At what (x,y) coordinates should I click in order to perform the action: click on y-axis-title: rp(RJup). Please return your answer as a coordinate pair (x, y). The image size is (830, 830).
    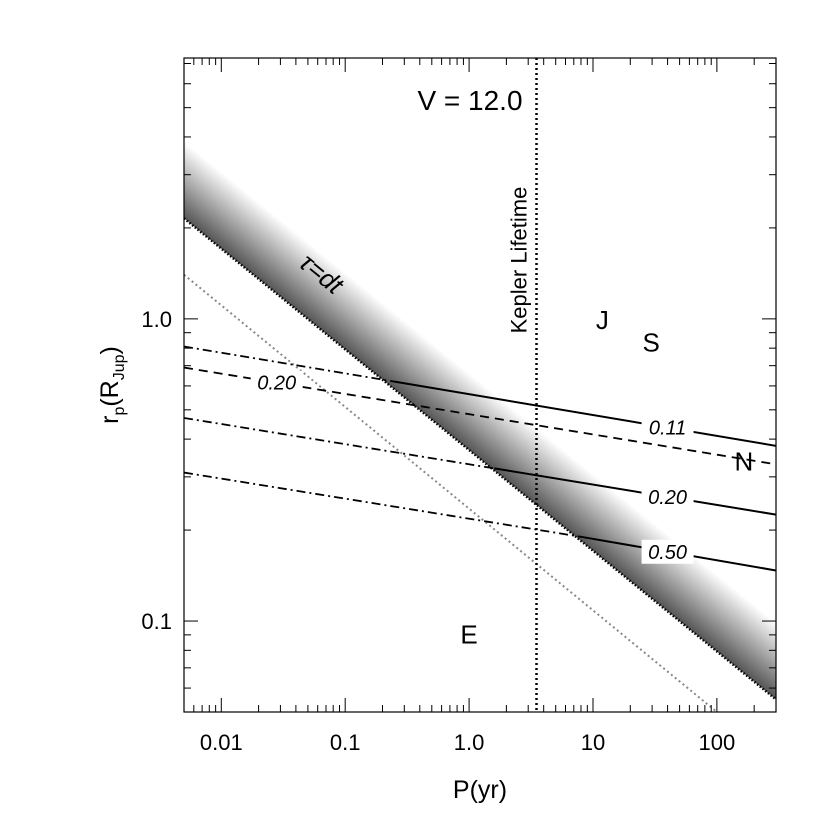
    Looking at the image, I should click on (112, 385).